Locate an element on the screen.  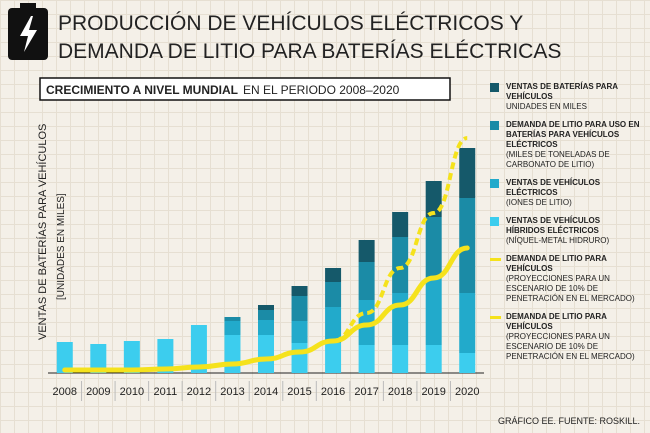
legend-note: UNIDADES EN MILES is located at coordinates (546, 106).